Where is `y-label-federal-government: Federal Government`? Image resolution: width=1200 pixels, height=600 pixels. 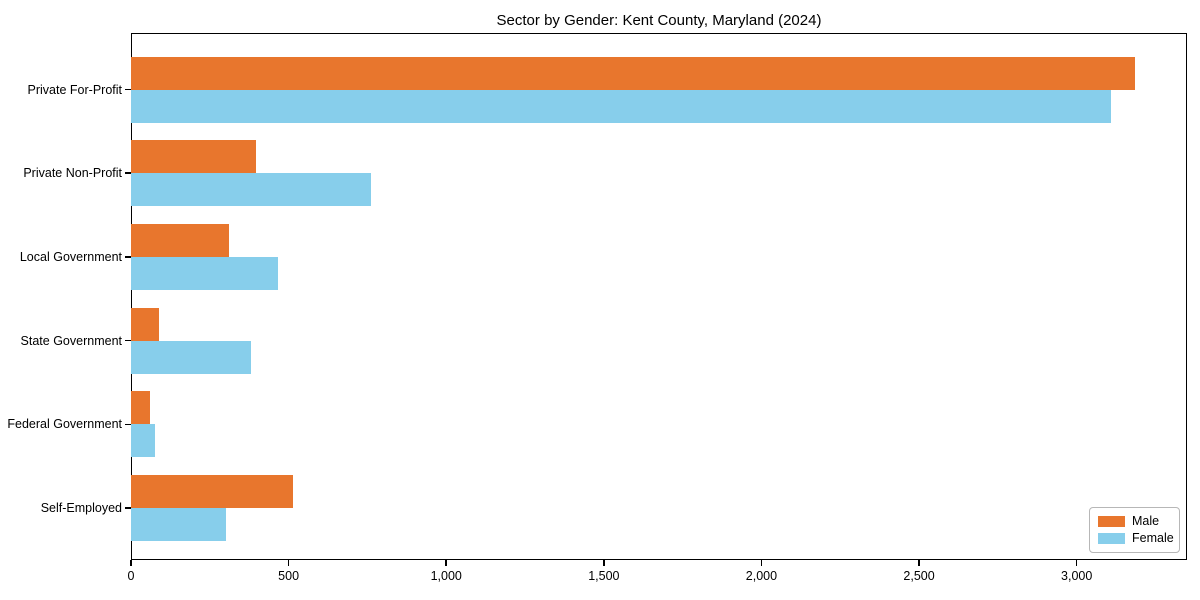
y-label-federal-government: Federal Government is located at coordinates (64, 424).